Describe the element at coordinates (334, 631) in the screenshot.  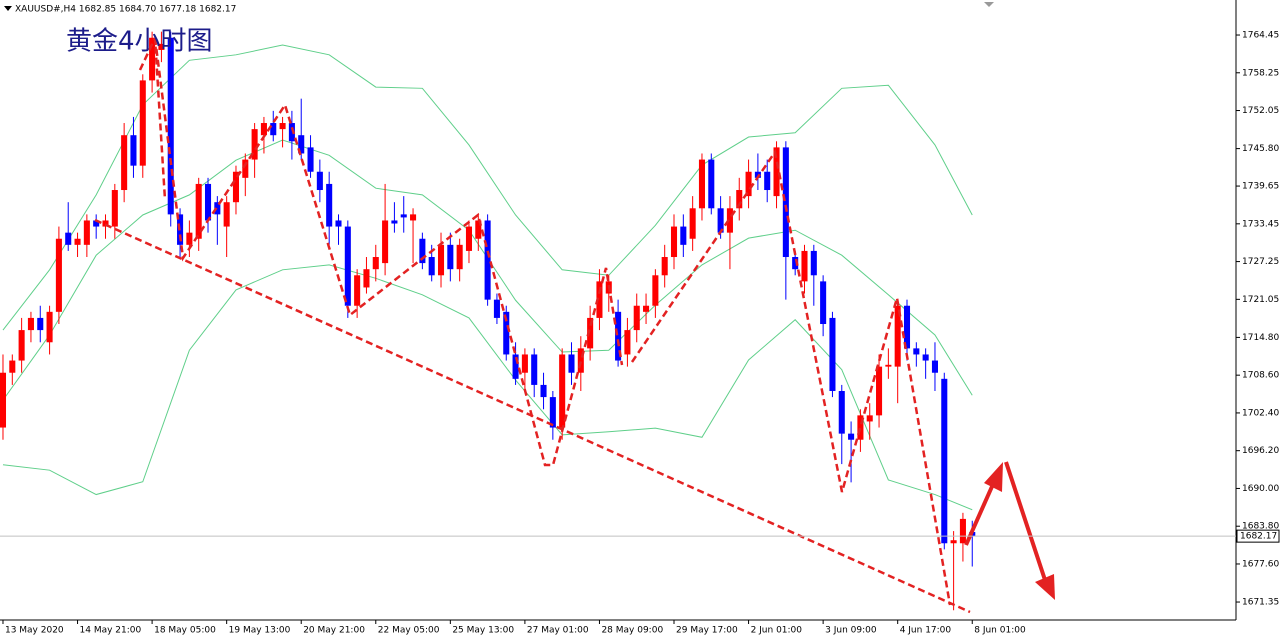
I see `x-tick-label: 20 May 21:00` at that location.